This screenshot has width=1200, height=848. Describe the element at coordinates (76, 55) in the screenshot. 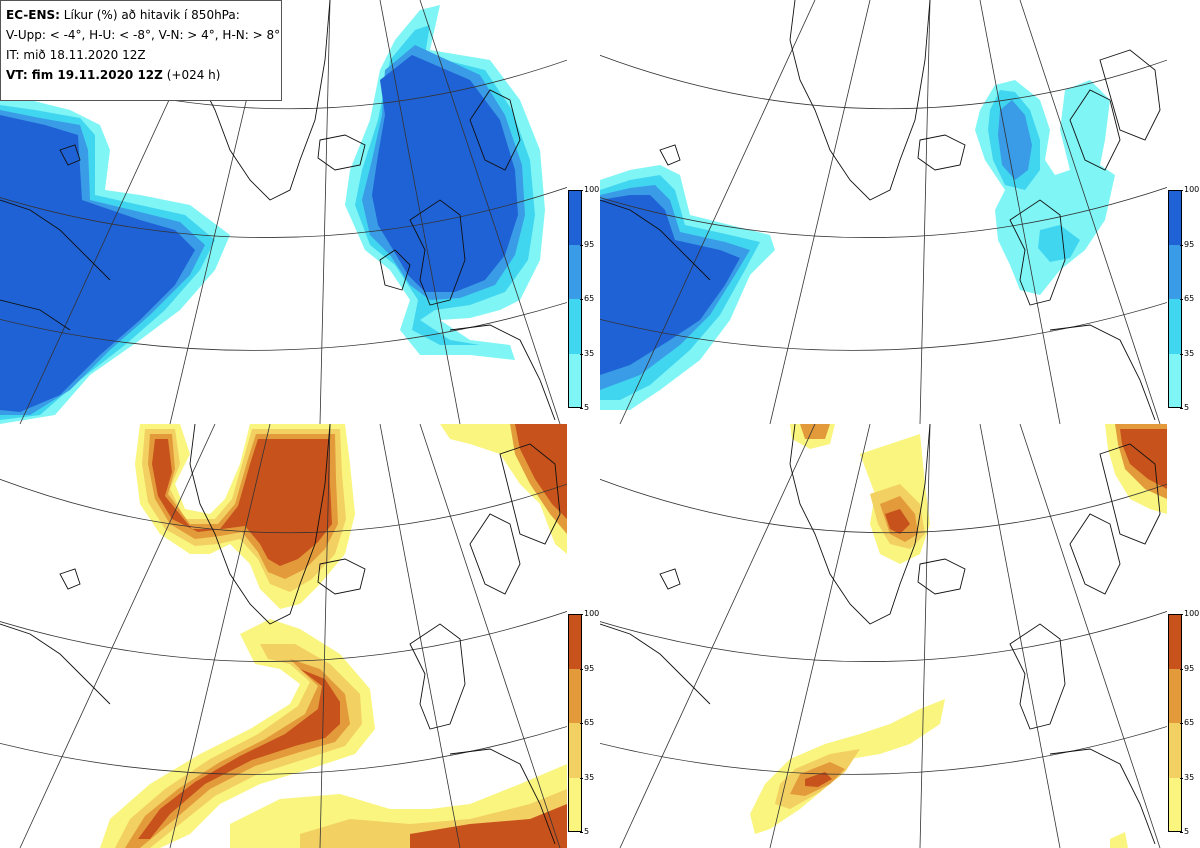

I see `init-time: IT: mið 18.11.2020 12Z` at that location.